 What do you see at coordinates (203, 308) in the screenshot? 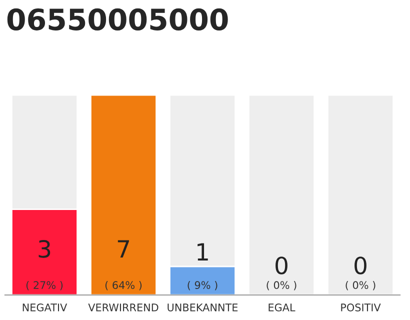
I see `x-tick-label: UNBEKANNTE` at bounding box center [203, 308].